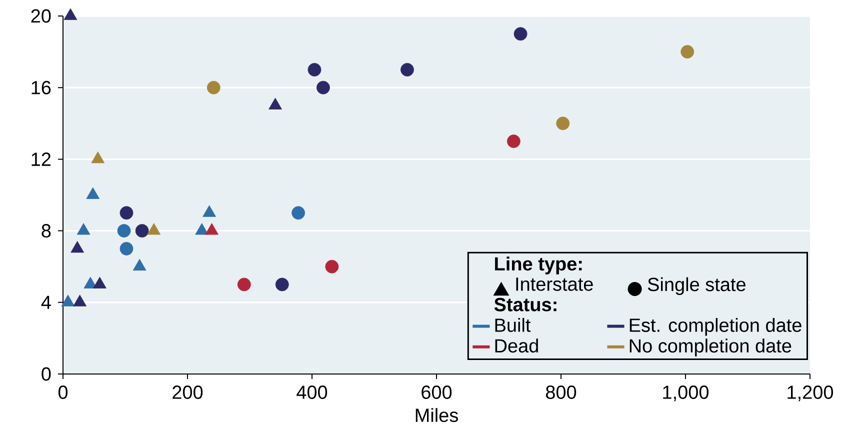 This screenshot has width=843, height=446. What do you see at coordinates (513, 325) in the screenshot?
I see `legend-label: Built` at bounding box center [513, 325].